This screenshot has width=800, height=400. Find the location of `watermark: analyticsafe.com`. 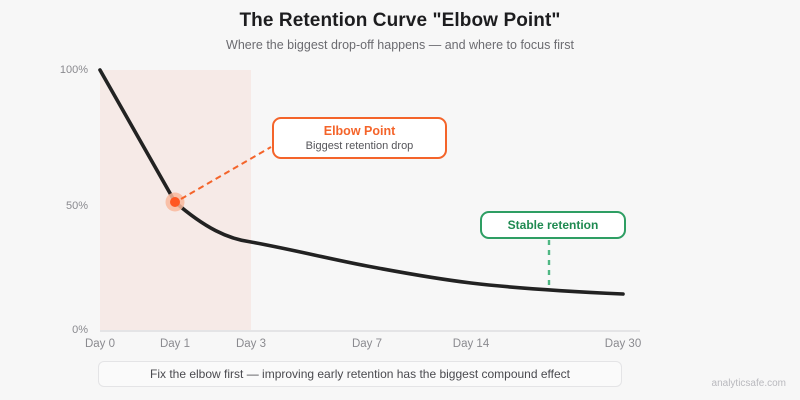

watermark: analyticsafe.com is located at coordinates (748, 383).